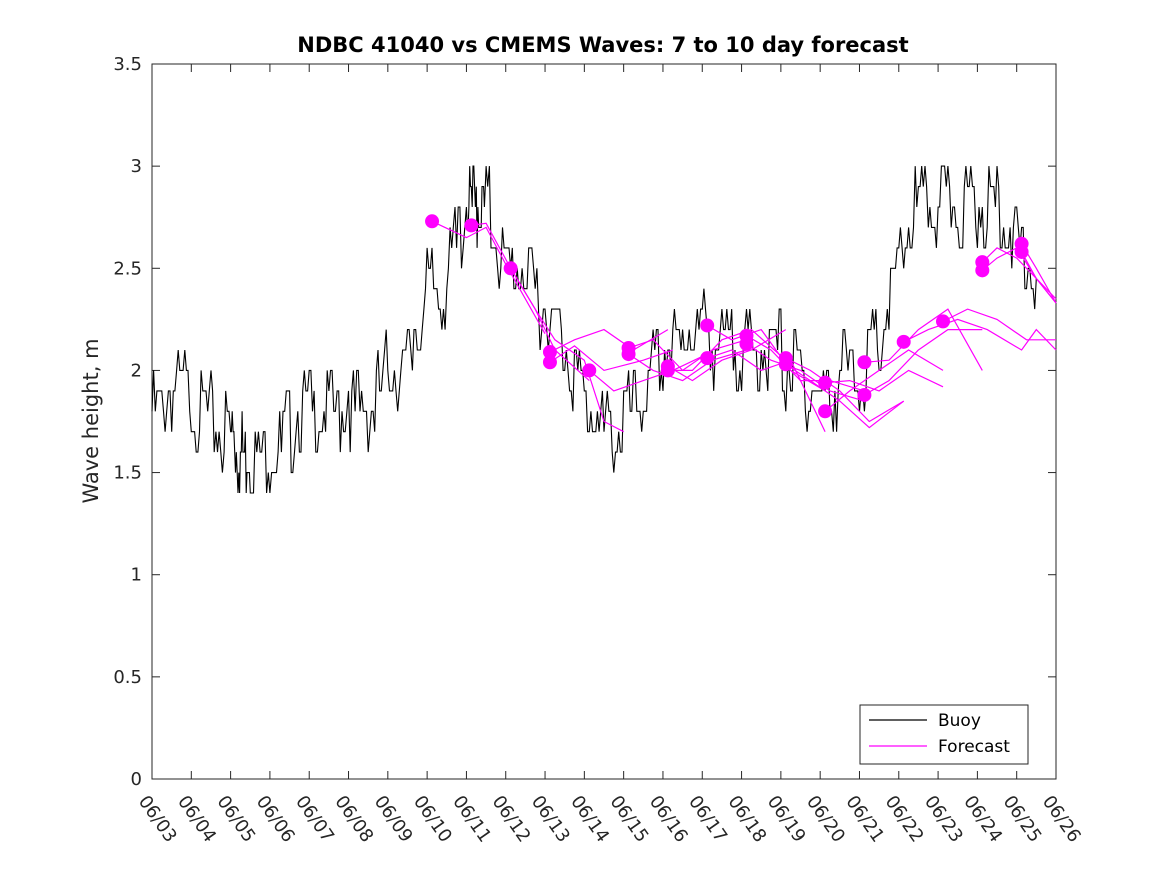  What do you see at coordinates (136, 370) in the screenshot?
I see `y-tick-label: 2` at bounding box center [136, 370].